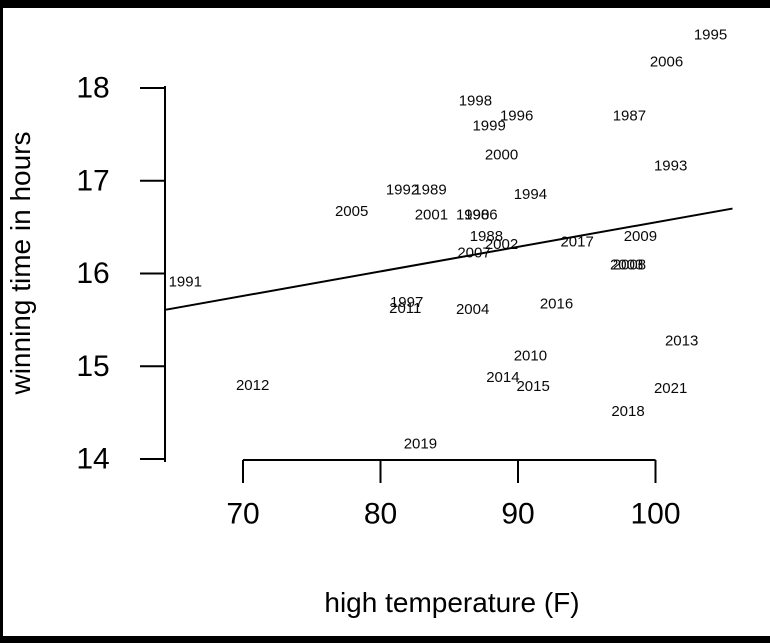 The width and height of the screenshot is (770, 643). Describe the element at coordinates (242, 514) in the screenshot. I see `x-tick-label: 70` at that location.